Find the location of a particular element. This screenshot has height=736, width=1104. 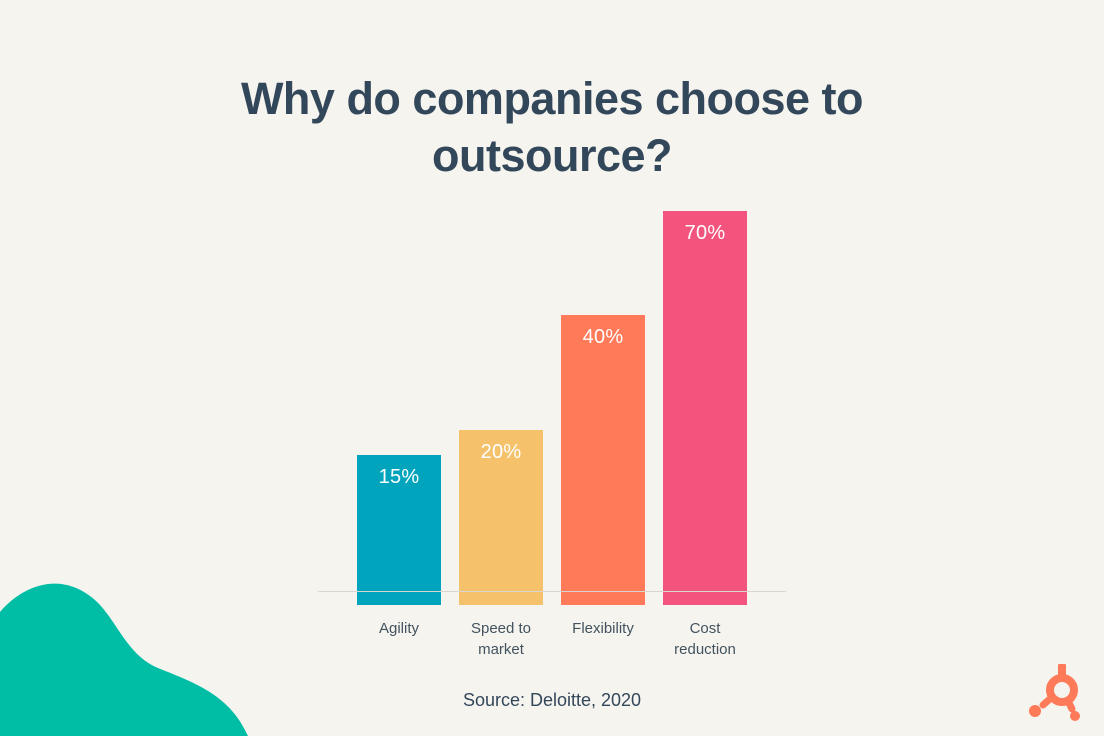

chart-title: Why do companies choose to outsource? is located at coordinates (552, 127).